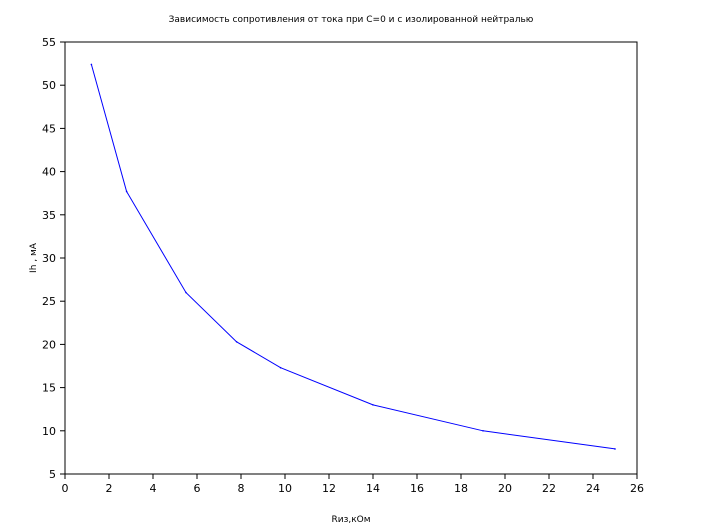  What do you see at coordinates (49, 85) in the screenshot?
I see `y-tick-label: 50` at bounding box center [49, 85].